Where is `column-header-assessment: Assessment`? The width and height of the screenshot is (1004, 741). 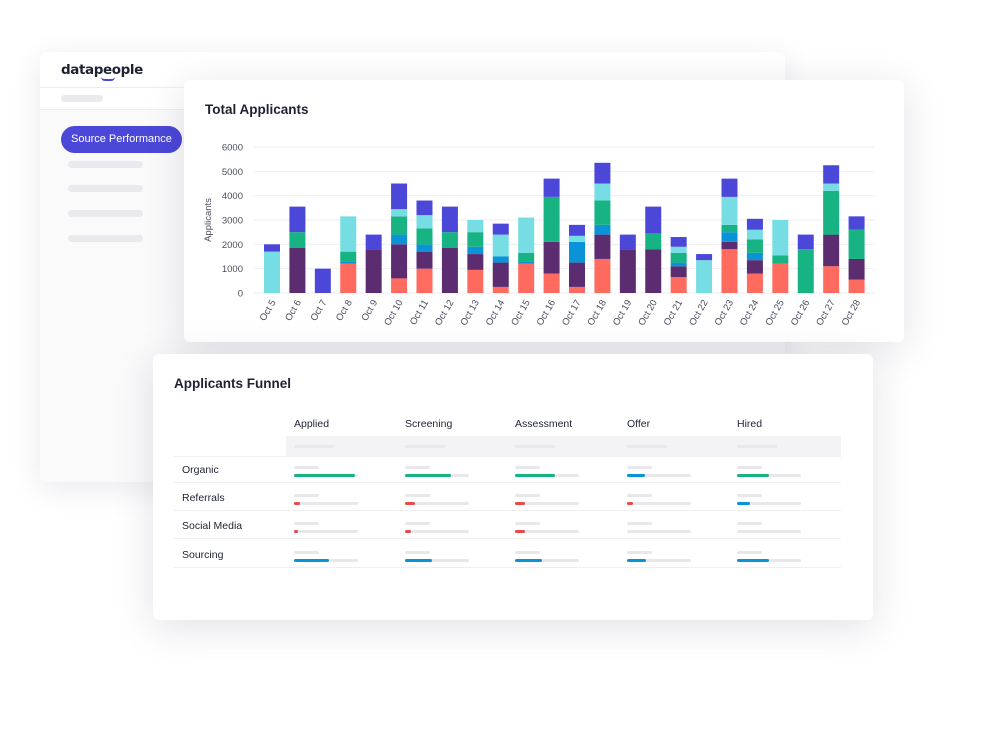
column-header-assessment: Assessment is located at coordinates (544, 424).